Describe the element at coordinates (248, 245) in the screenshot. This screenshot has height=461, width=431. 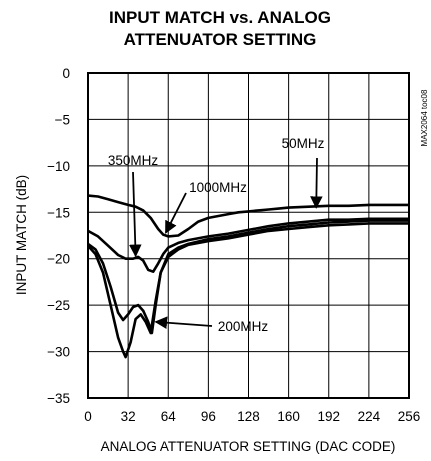
I see `series-line-1000mhz` at that location.